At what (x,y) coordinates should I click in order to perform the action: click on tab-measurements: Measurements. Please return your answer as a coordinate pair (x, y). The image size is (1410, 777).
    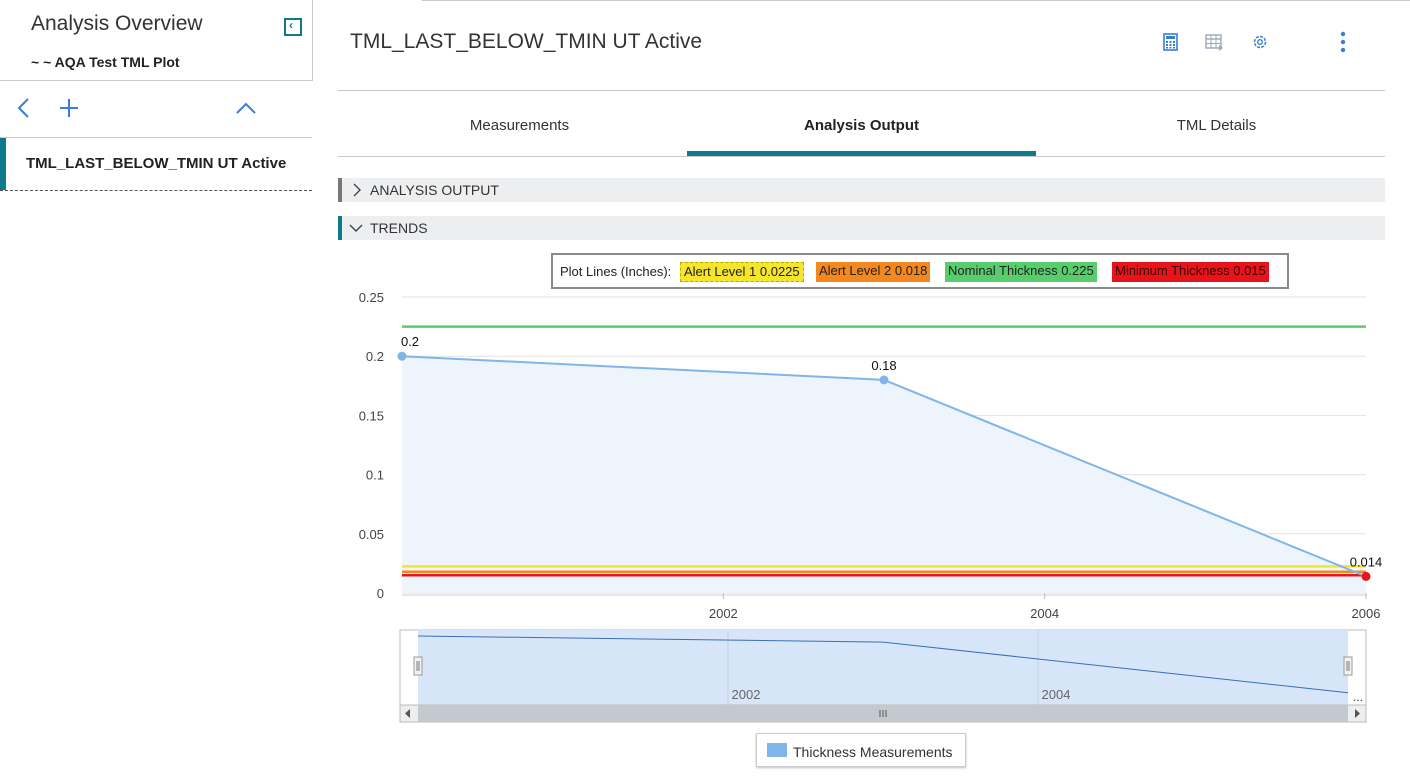
    Looking at the image, I should click on (519, 130).